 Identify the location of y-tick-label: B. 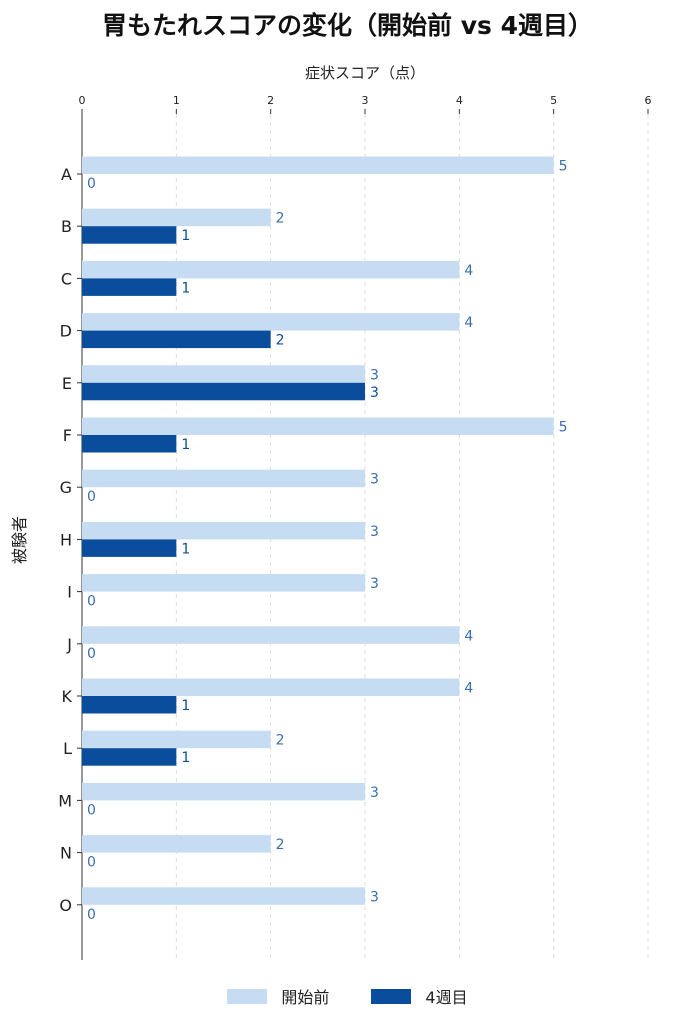
(66, 226).